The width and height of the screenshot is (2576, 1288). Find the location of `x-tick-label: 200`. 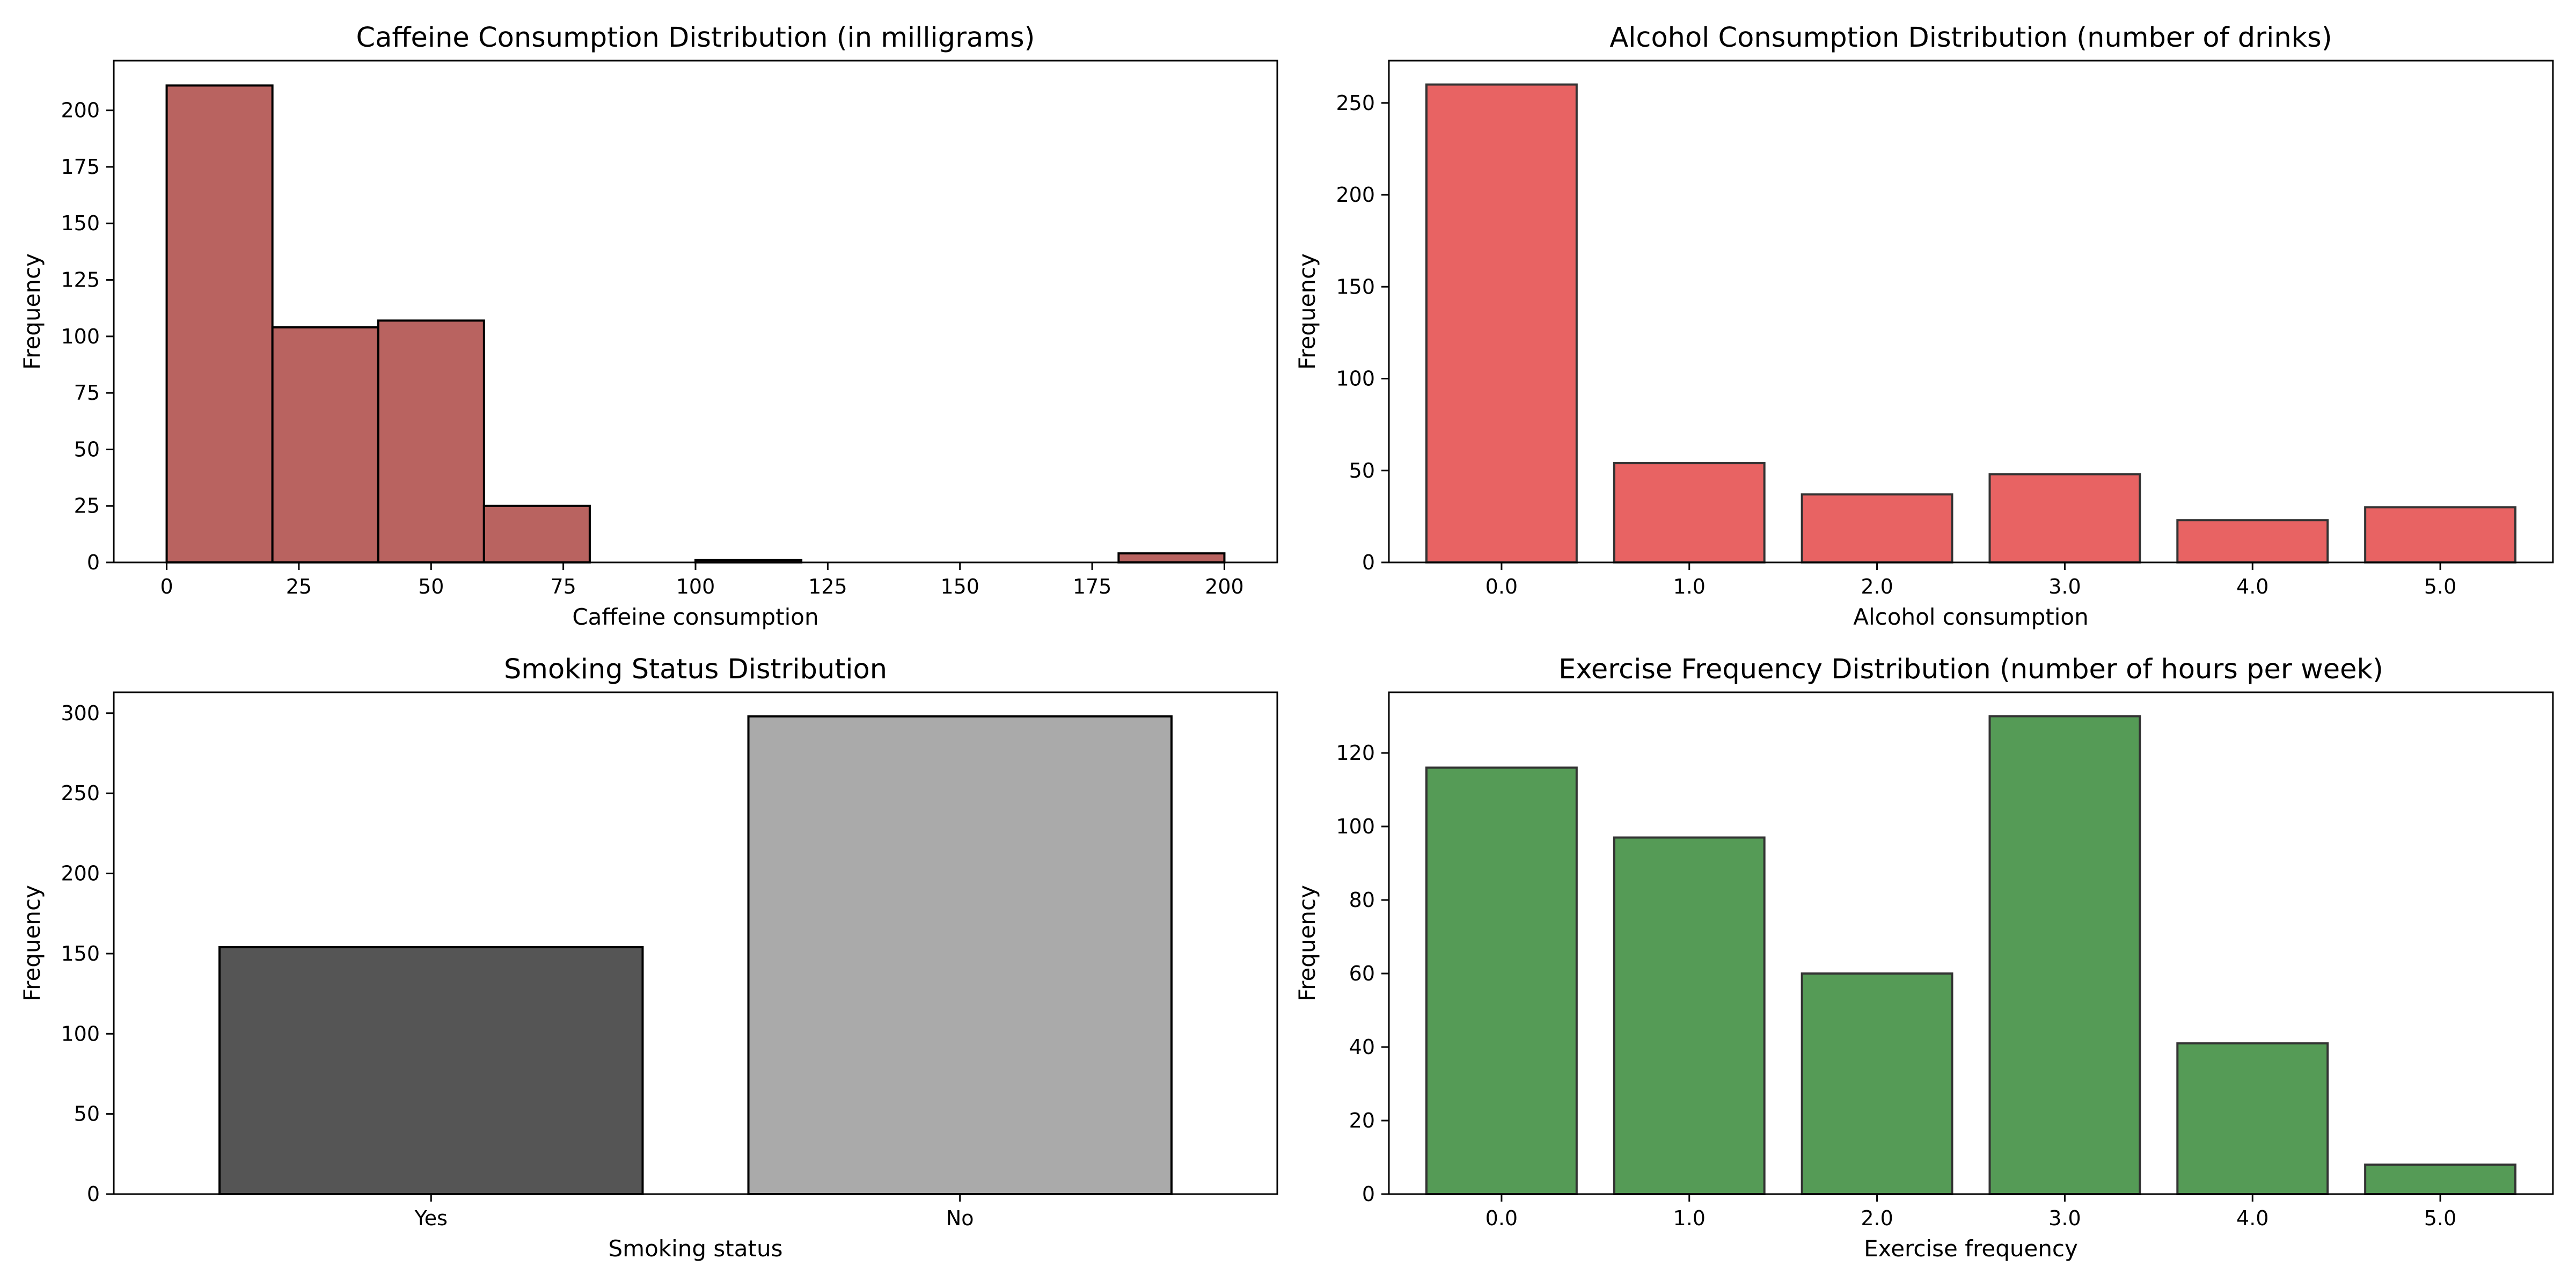

x-tick-label: 200 is located at coordinates (1224, 586).